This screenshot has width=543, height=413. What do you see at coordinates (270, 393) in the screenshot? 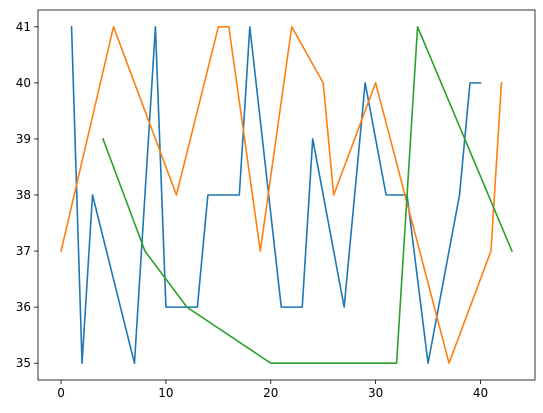
I see `x-tick-label: 20` at bounding box center [270, 393].